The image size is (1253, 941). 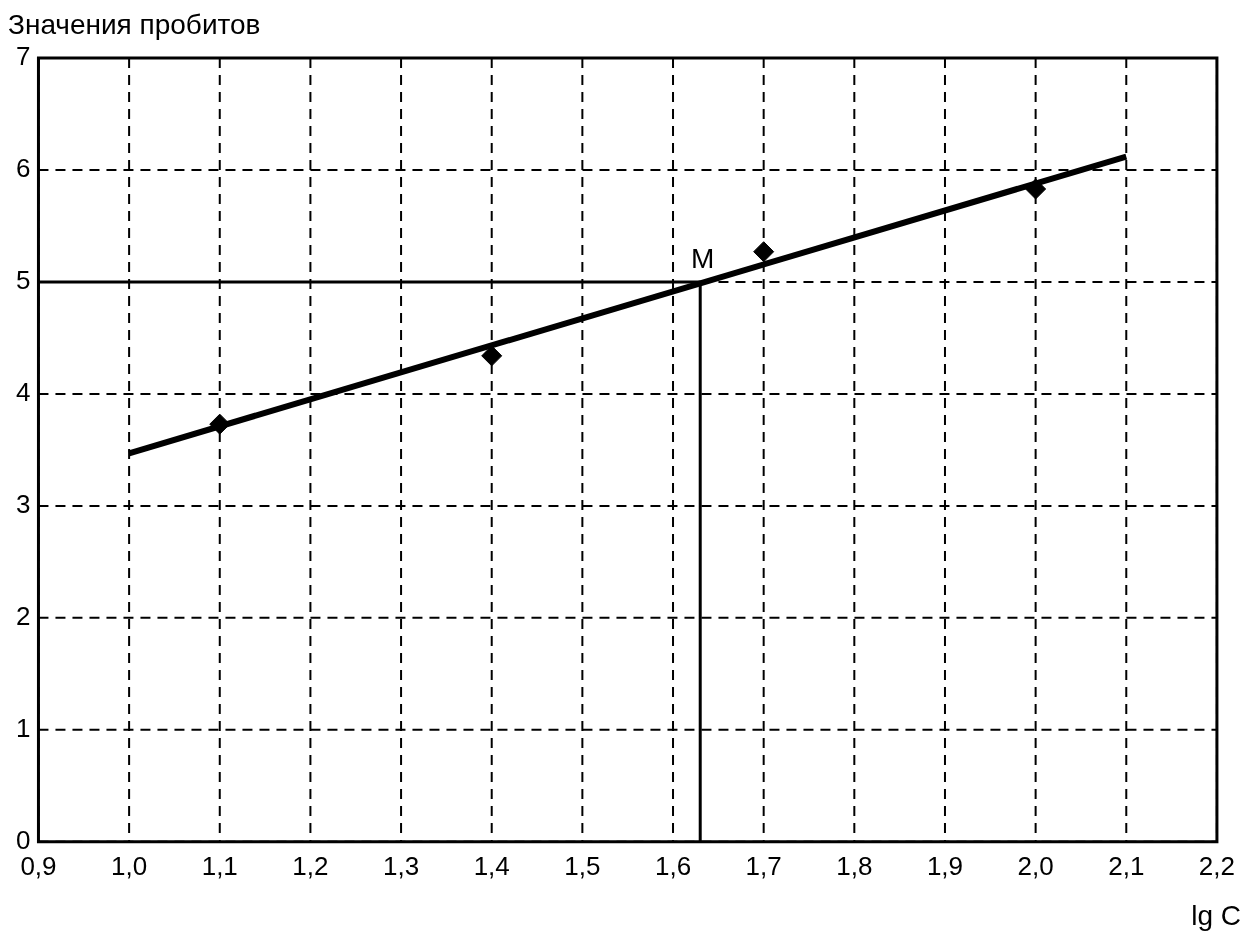 I want to click on x-tick-label: 1,8, so click(x=854, y=865).